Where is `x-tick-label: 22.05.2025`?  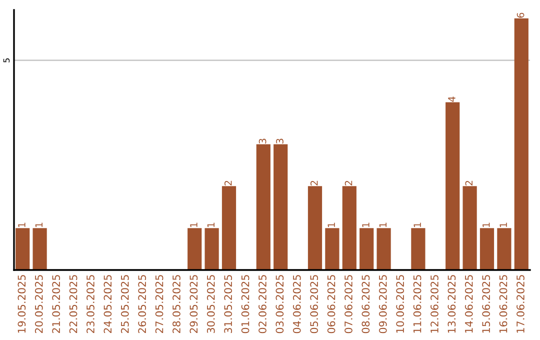 x-tick-label: 22.05.2025 is located at coordinates (73, 304).